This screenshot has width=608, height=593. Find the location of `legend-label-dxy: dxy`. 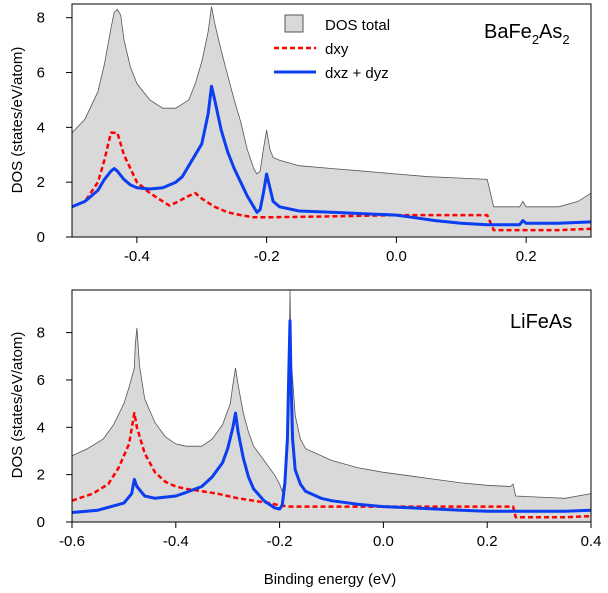

legend-label-dxy: dxy is located at coordinates (337, 49).